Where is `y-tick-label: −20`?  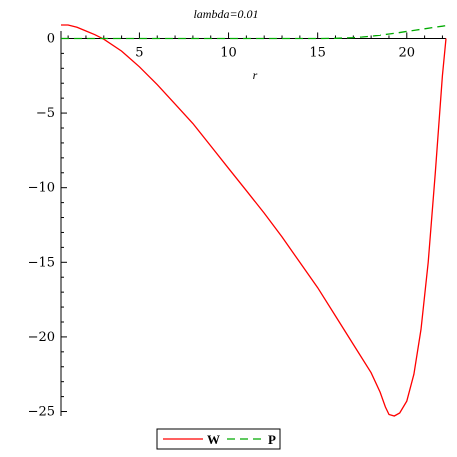
y-tick-label: −20 is located at coordinates (41, 337).